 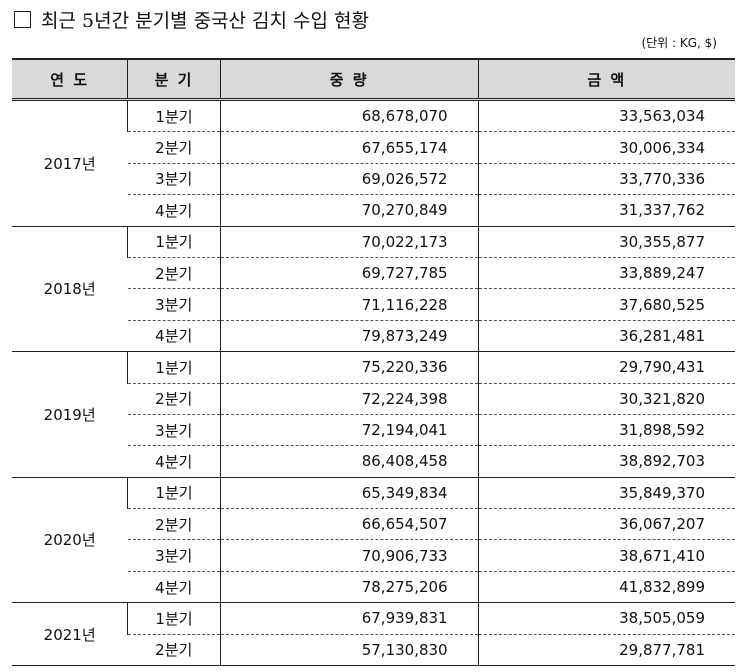 What do you see at coordinates (606, 210) in the screenshot?
I see `amount-cell: 31,337,762` at bounding box center [606, 210].